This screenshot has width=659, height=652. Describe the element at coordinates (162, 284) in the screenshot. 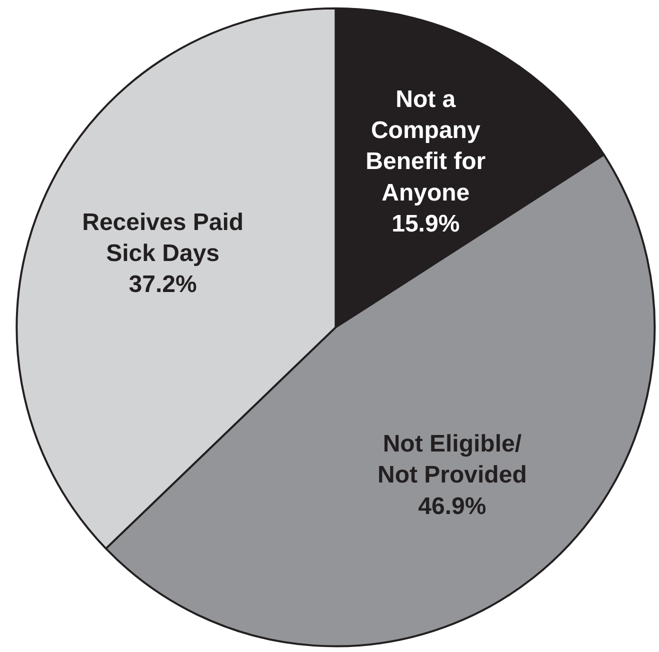

I see `data-label: 37.2%` at that location.